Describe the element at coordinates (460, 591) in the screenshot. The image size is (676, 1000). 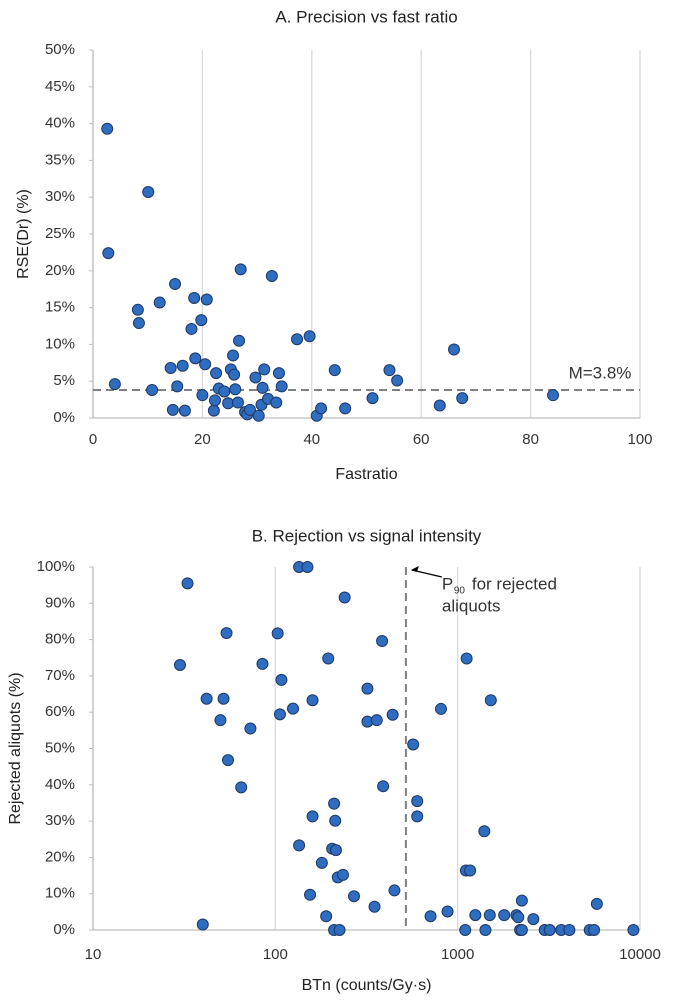
I see `annotation-subscript: 90` at that location.